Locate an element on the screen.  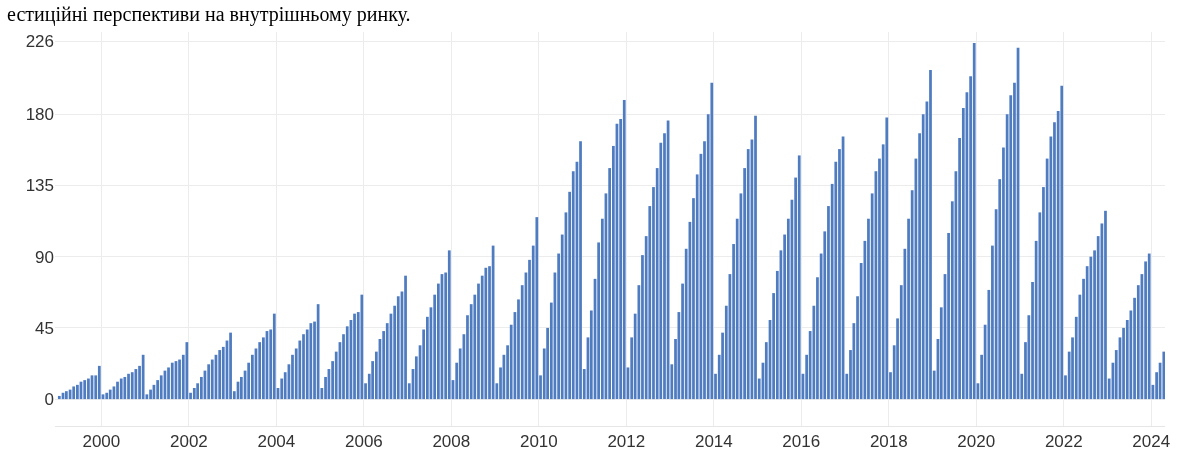
y-tick-label: 226 is located at coordinates (39, 42).